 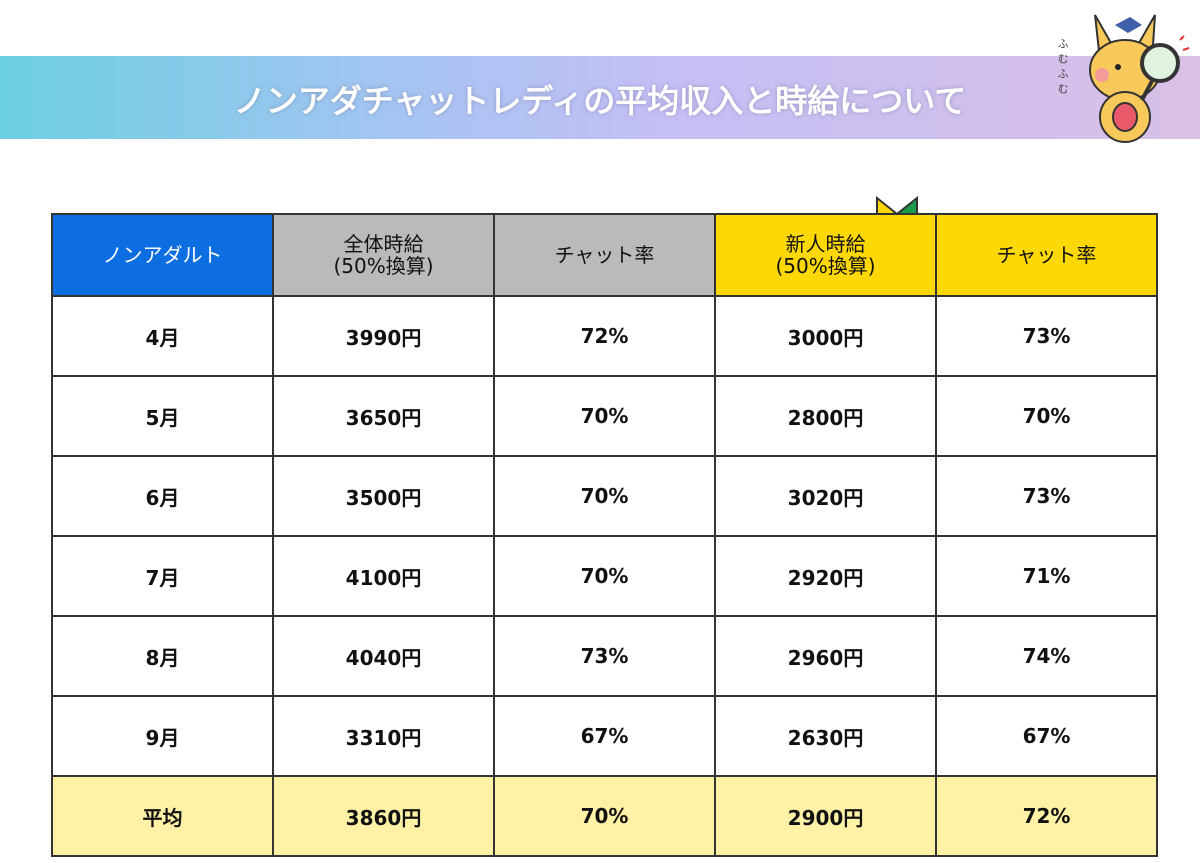 What do you see at coordinates (1046, 816) in the screenshot?
I see `newcomer-chat-rate-cell: 72%` at bounding box center [1046, 816].